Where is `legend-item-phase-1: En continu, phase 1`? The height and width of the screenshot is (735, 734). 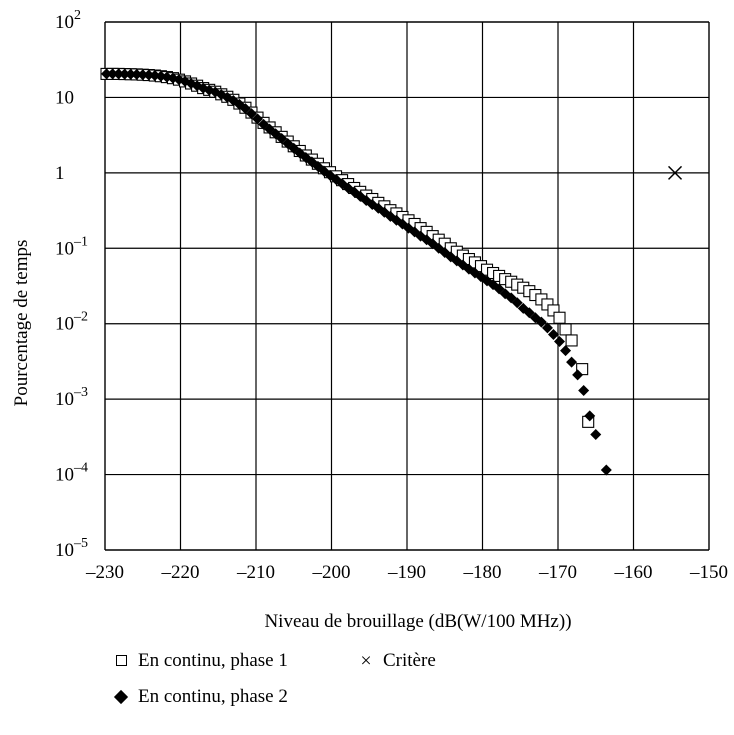
legend-item-phase-1: En continu, phase 1 is located at coordinates (199, 661).